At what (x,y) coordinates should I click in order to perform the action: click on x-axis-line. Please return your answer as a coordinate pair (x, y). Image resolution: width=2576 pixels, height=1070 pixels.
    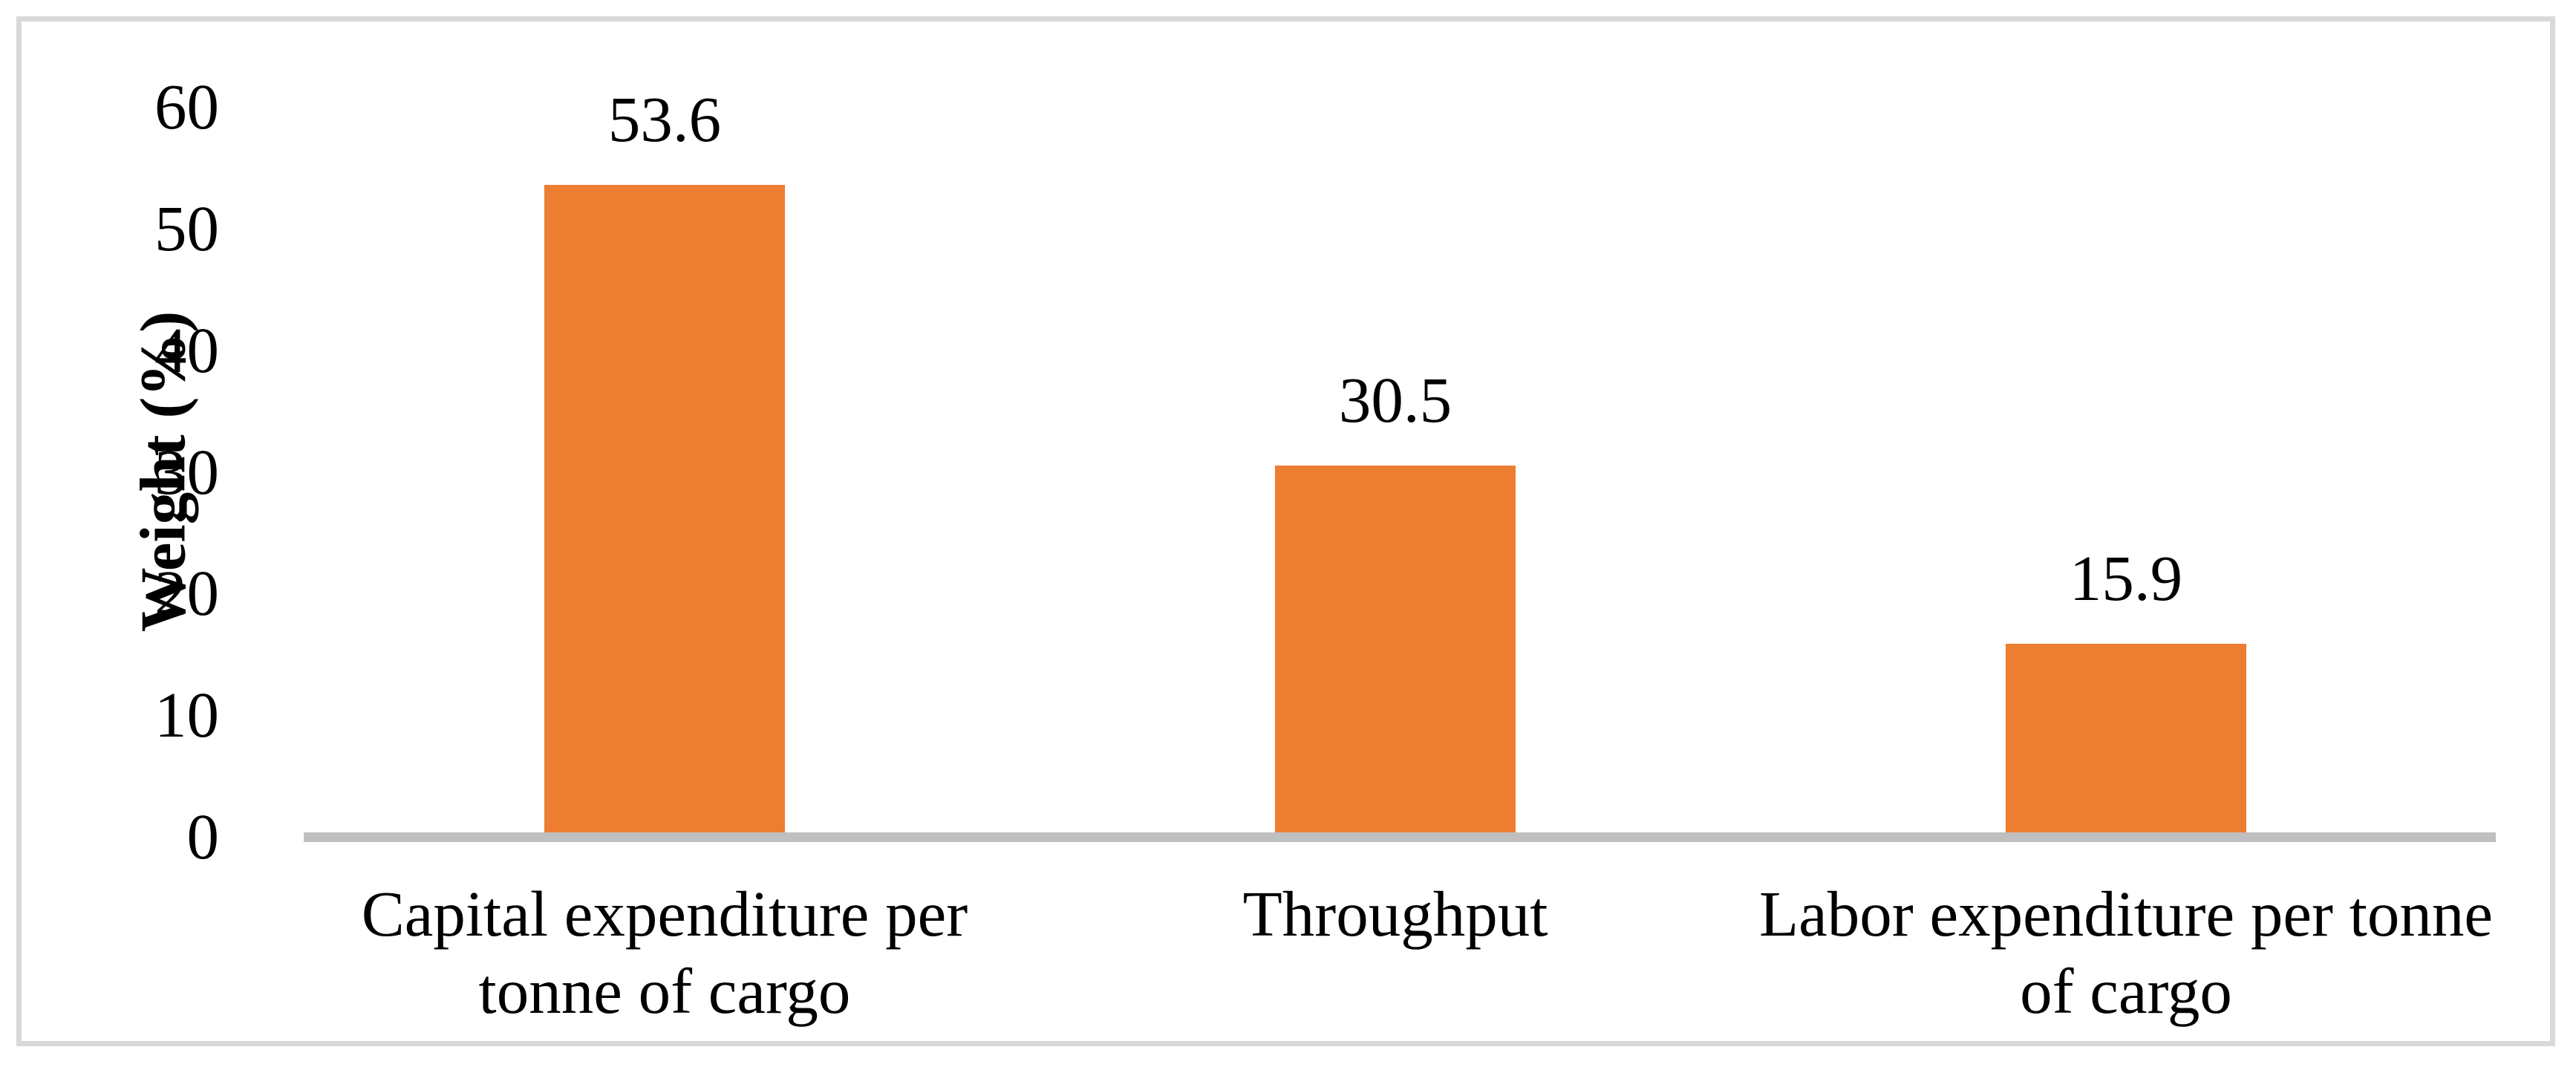
    Looking at the image, I should click on (1400, 837).